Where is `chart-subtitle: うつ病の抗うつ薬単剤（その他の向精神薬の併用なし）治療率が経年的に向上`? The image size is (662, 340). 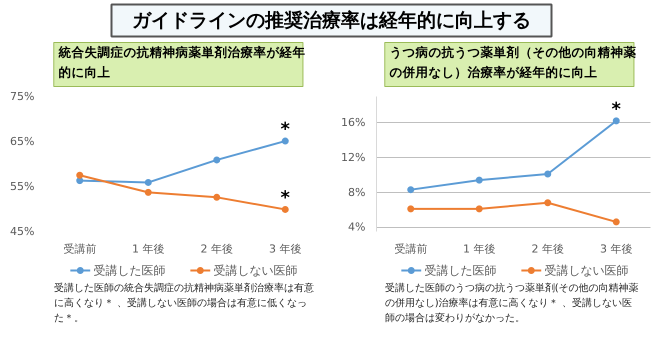 chart-subtitle: うつ病の抗うつ薬単剤（その他の向精神薬の併用なし）治療率が経年的に向上 is located at coordinates (513, 62).